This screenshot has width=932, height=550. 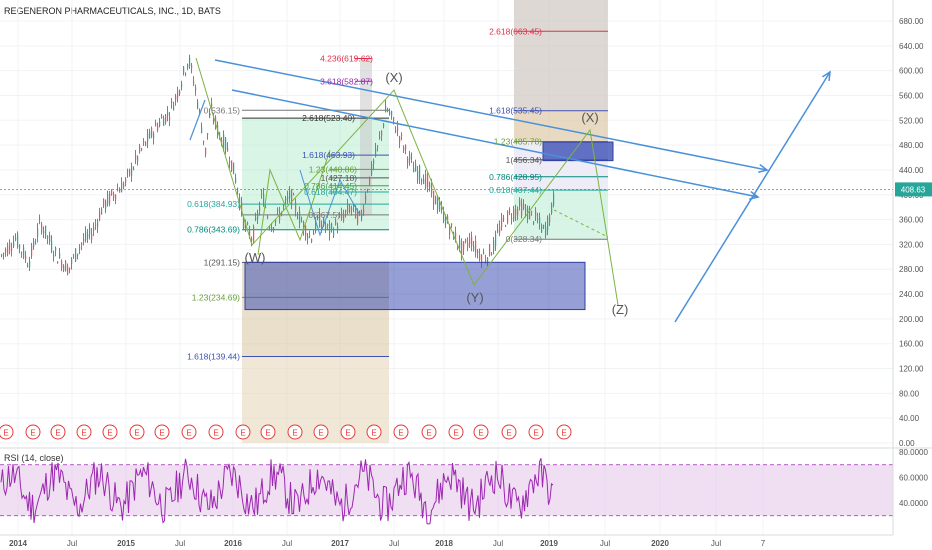 What do you see at coordinates (752, 197) in the screenshot?
I see `projection-arrow` at bounding box center [752, 197].